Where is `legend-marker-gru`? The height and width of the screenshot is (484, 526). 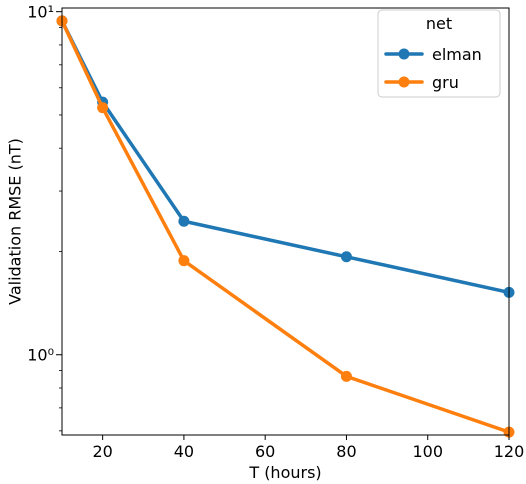 legend-marker-gru is located at coordinates (404, 82).